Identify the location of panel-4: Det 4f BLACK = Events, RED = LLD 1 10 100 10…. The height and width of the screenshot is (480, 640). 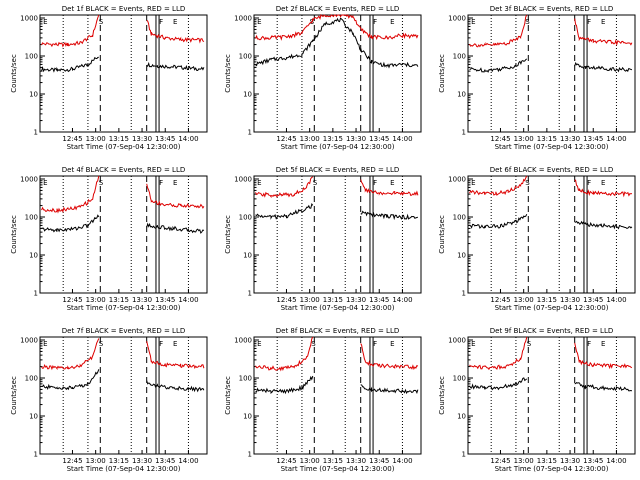
(109, 239).